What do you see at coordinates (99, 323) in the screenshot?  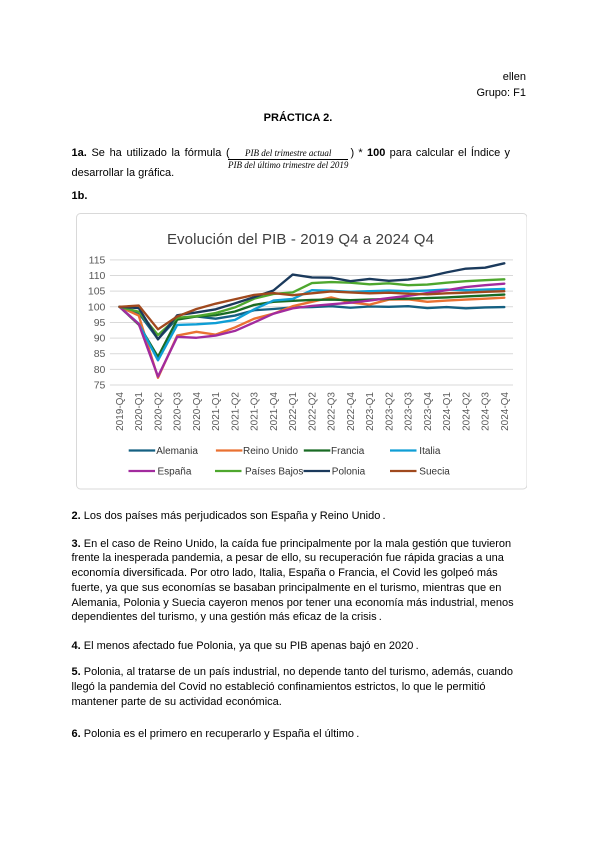 I see `svg-text: 95` at bounding box center [99, 323].